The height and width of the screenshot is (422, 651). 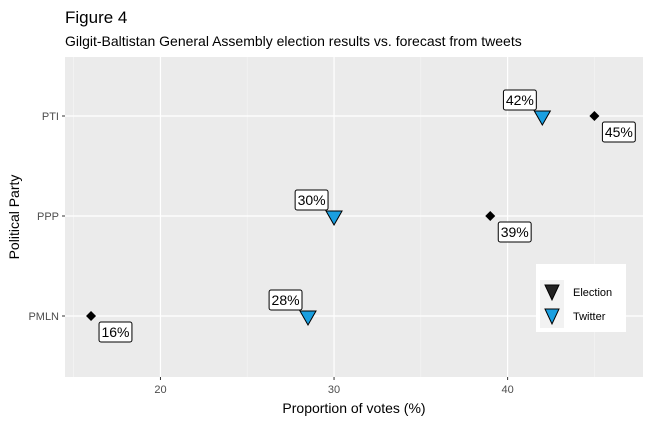 I want to click on data-label: 28%, so click(x=286, y=300).